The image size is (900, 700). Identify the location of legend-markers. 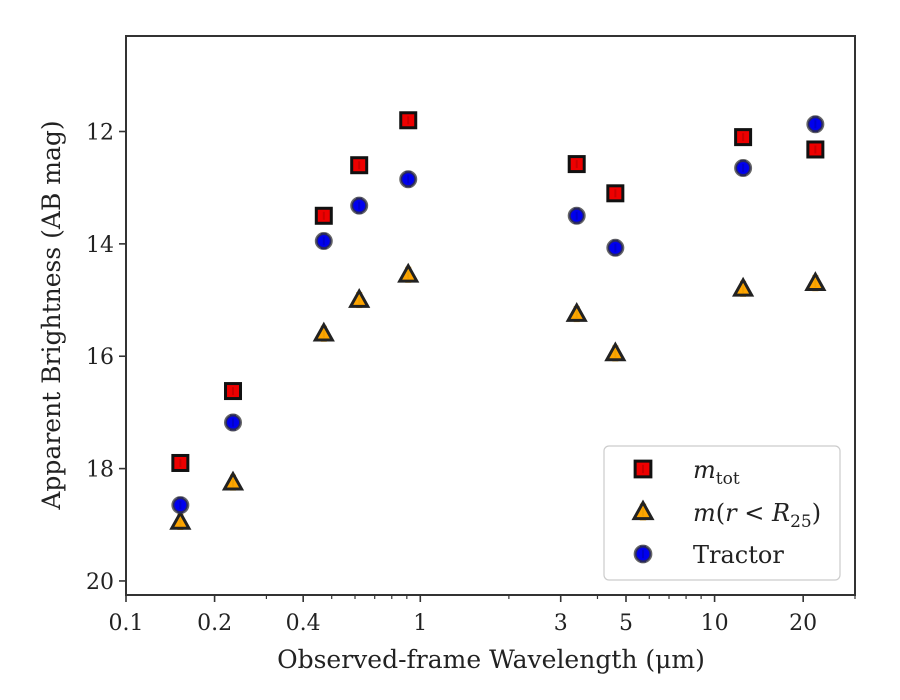
(643, 511).